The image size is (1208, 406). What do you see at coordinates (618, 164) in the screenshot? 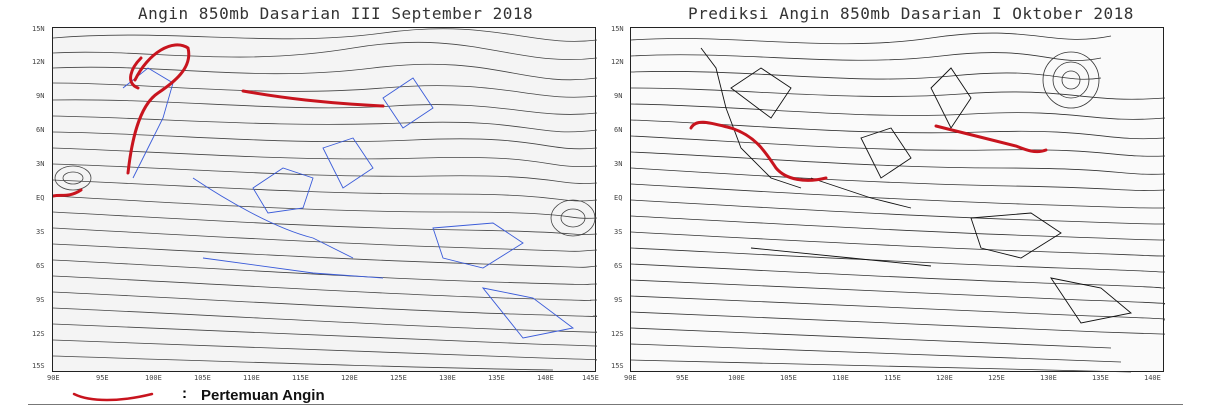
I see `right-ylabel: 3N` at bounding box center [618, 164].